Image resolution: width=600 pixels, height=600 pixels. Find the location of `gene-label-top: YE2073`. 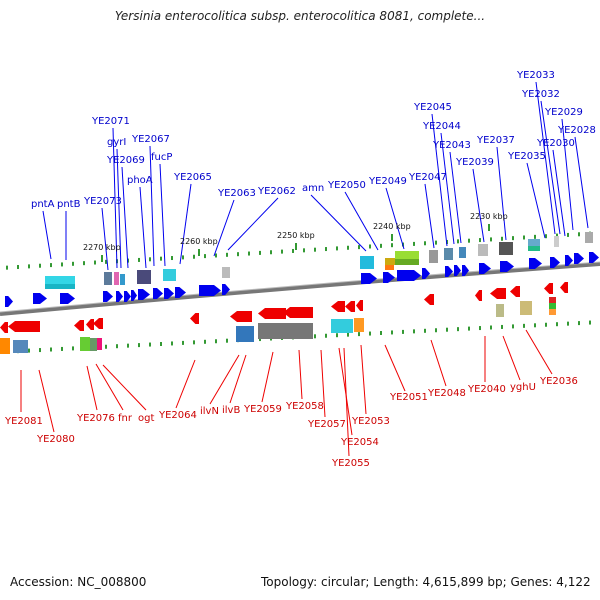

gene-label-top: YE2073 is located at coordinates (102, 201).